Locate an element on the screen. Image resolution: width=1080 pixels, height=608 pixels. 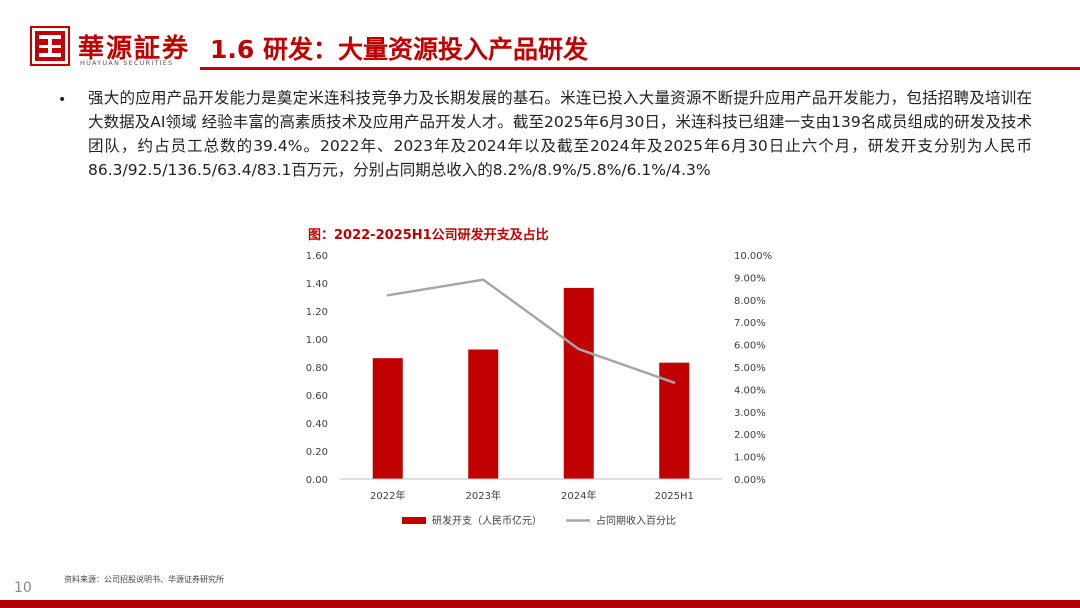
y-right-tick-label: 1.00% is located at coordinates (750, 458).